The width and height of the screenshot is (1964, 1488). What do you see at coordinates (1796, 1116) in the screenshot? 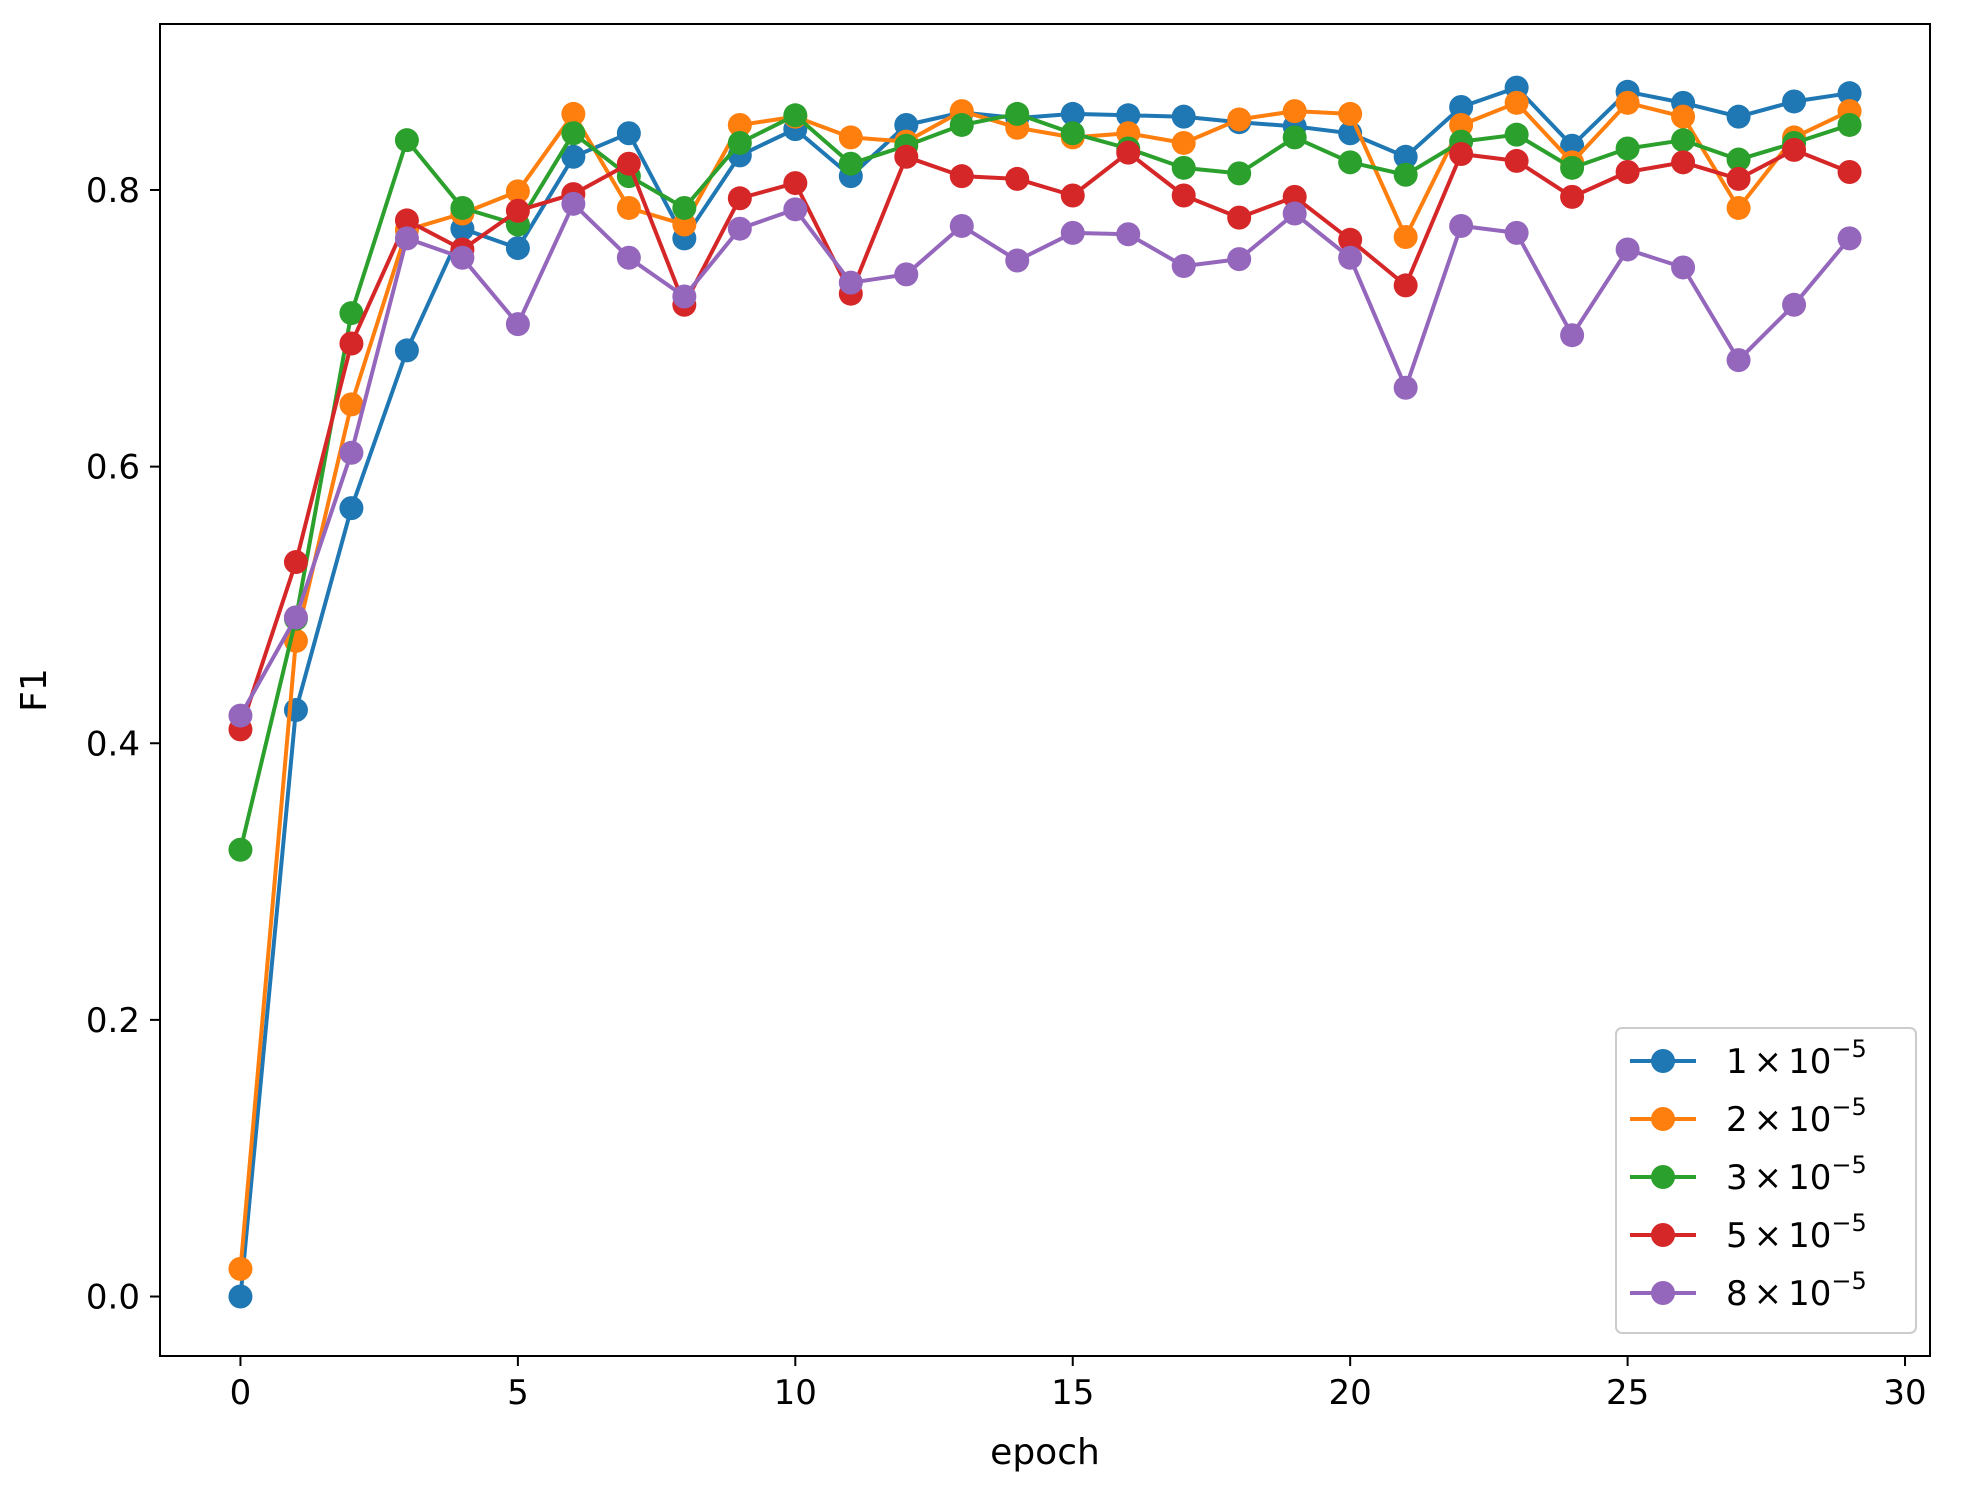
I see `legend-label: 2 × 10⁻⁵` at bounding box center [1796, 1116].